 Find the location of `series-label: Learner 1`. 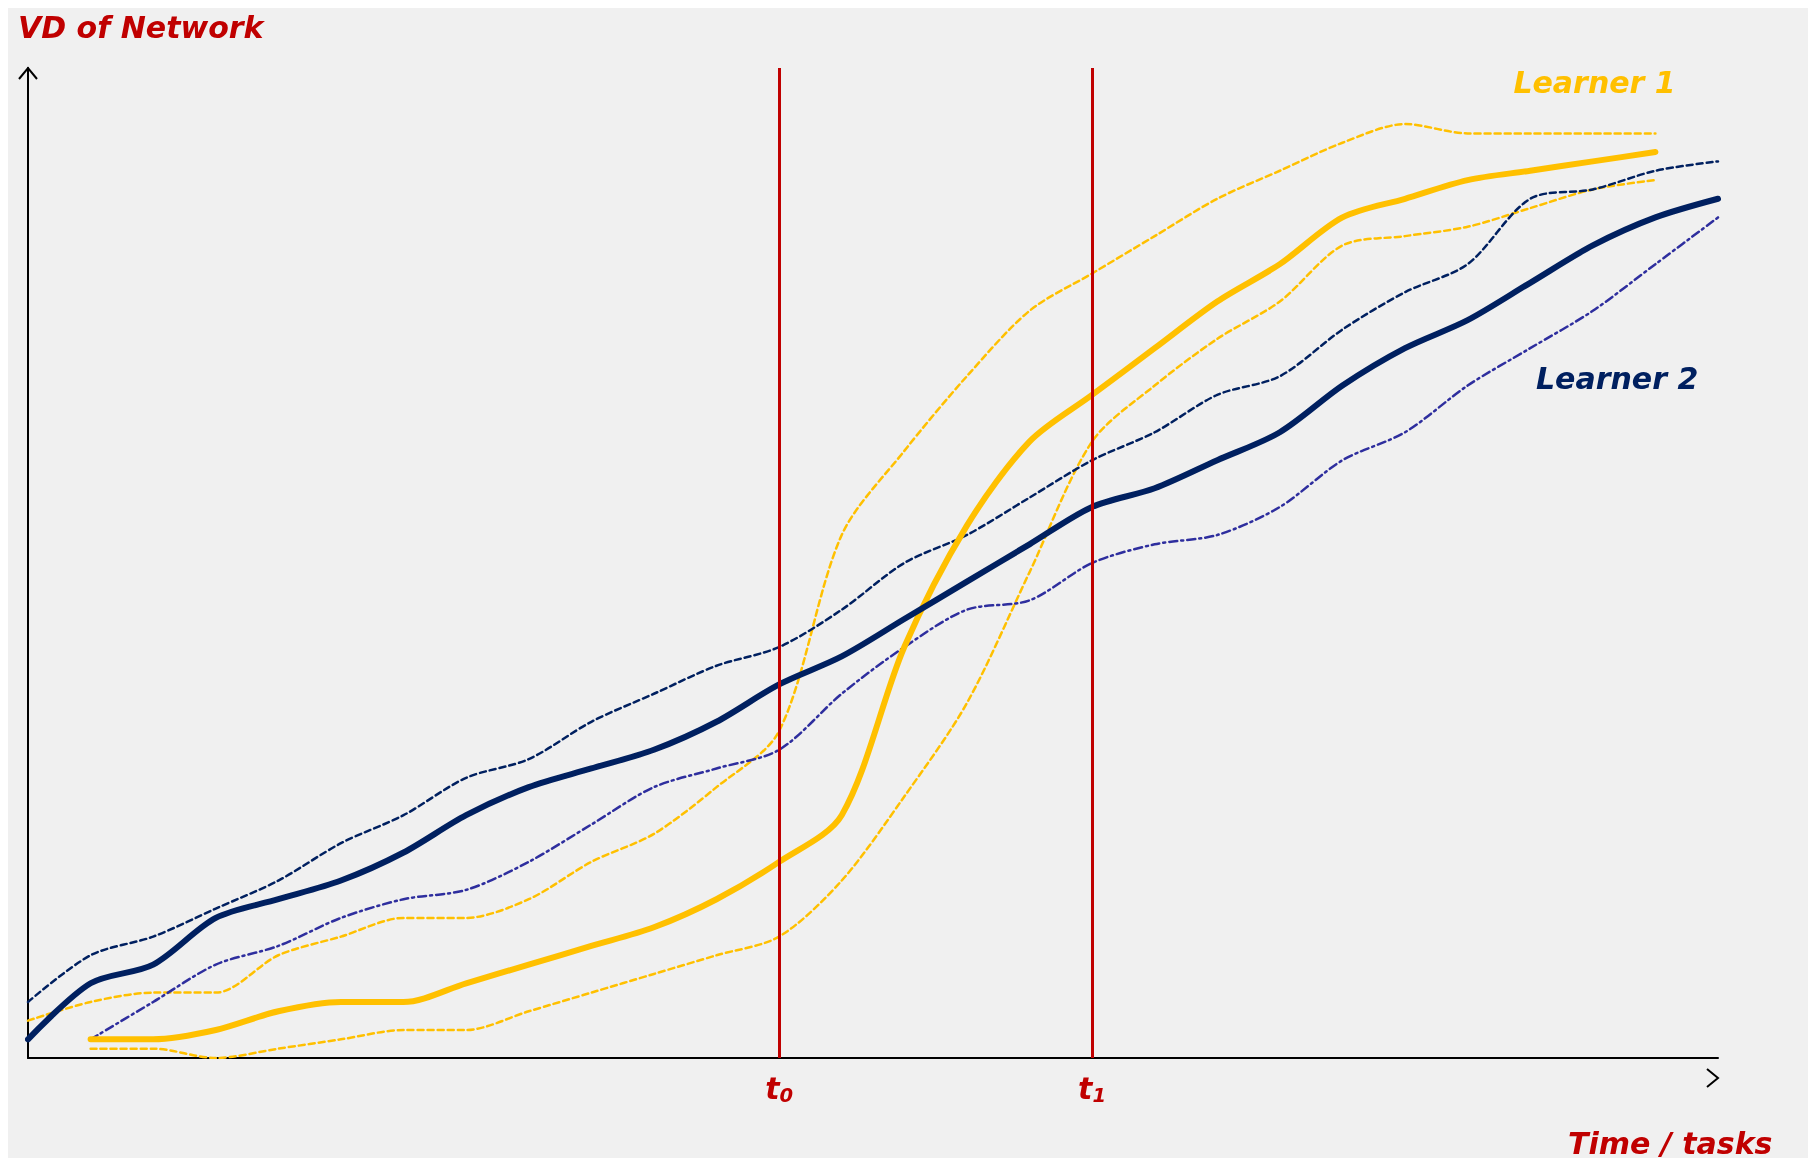

series-label: Learner 1 is located at coordinates (1594, 82).